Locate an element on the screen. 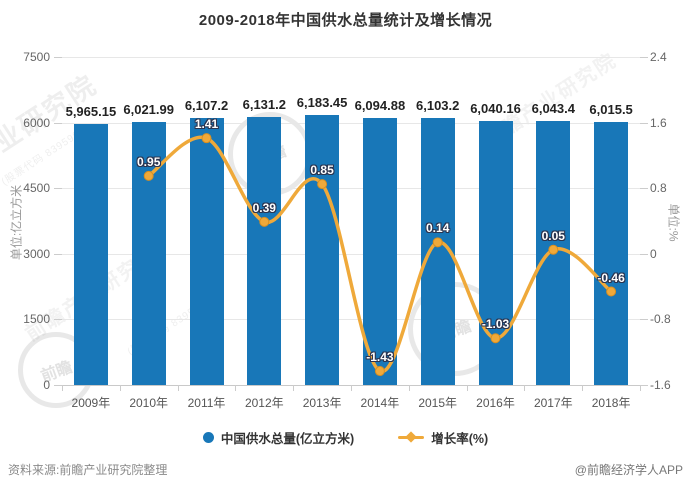 Image resolution: width=691 pixels, height=490 pixels. line-value-label: 0.39 is located at coordinates (264, 207).